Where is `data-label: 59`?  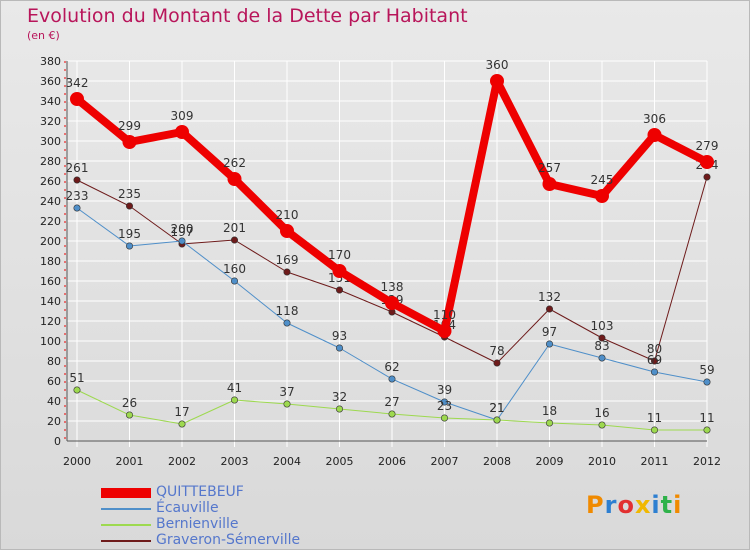
data-label: 59 is located at coordinates (706, 370).